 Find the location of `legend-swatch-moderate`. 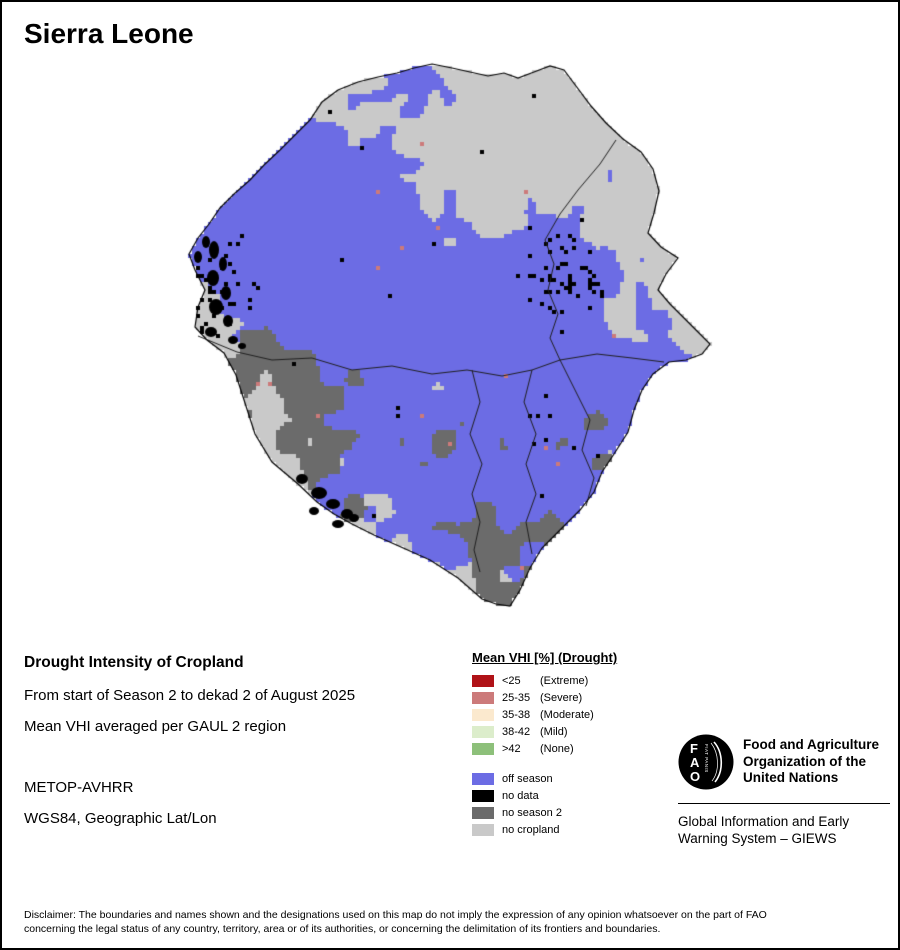

legend-swatch-moderate is located at coordinates (483, 714).